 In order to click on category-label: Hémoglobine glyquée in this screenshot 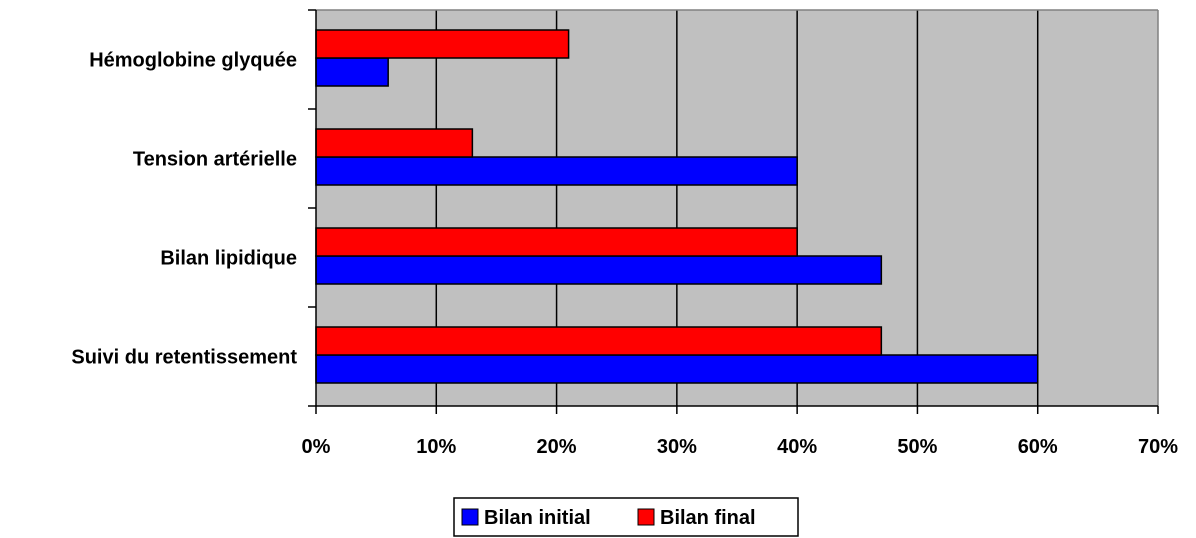, I will do `click(193, 61)`.